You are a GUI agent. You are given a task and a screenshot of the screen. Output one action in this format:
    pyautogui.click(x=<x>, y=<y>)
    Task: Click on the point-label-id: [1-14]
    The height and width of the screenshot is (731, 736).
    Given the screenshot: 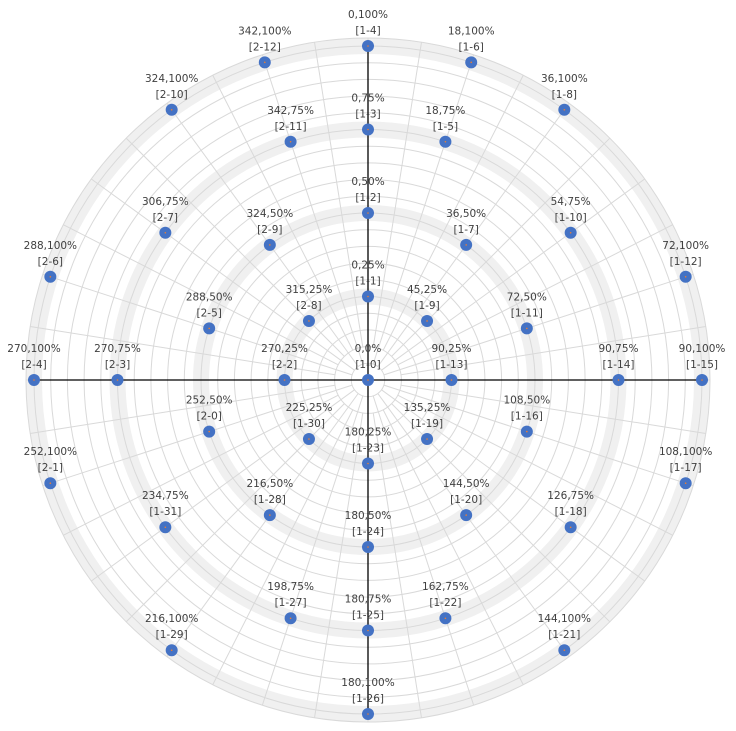 What is the action you would take?
    pyautogui.click(x=618, y=365)
    